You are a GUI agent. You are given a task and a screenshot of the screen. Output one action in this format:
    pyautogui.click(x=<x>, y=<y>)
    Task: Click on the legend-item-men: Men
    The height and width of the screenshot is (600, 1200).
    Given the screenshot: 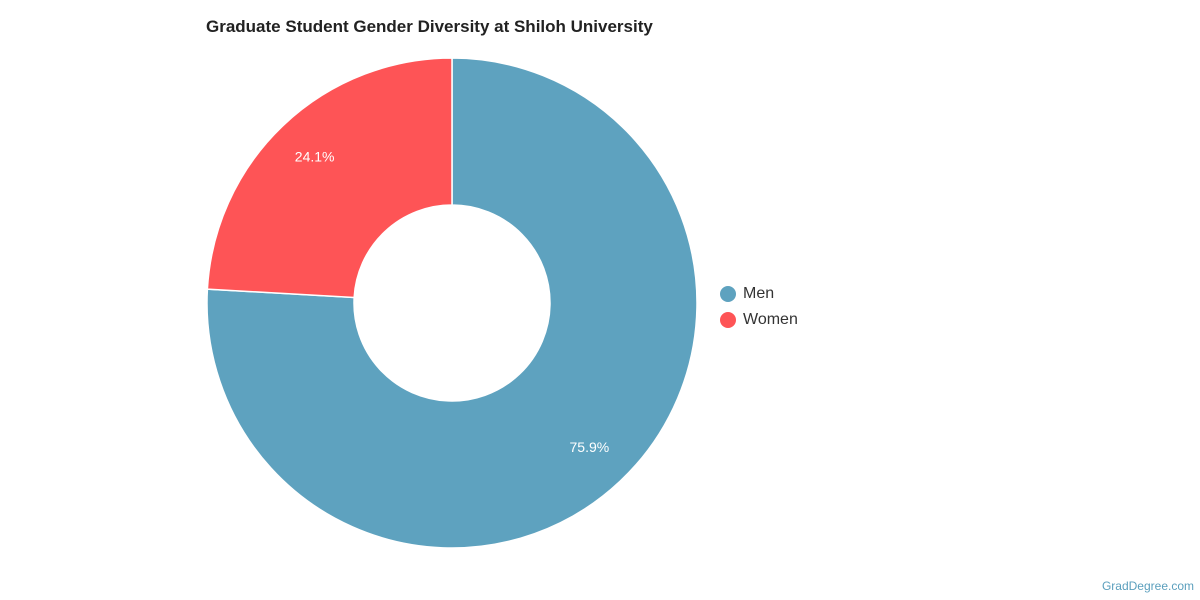 What is the action you would take?
    pyautogui.click(x=759, y=294)
    